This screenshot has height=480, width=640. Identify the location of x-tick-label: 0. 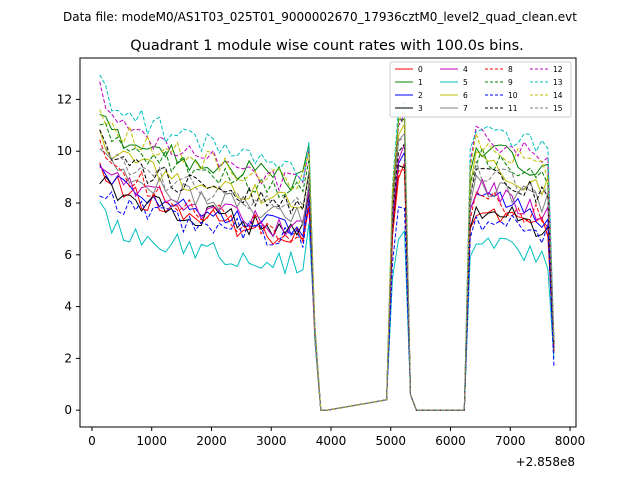
(92, 441).